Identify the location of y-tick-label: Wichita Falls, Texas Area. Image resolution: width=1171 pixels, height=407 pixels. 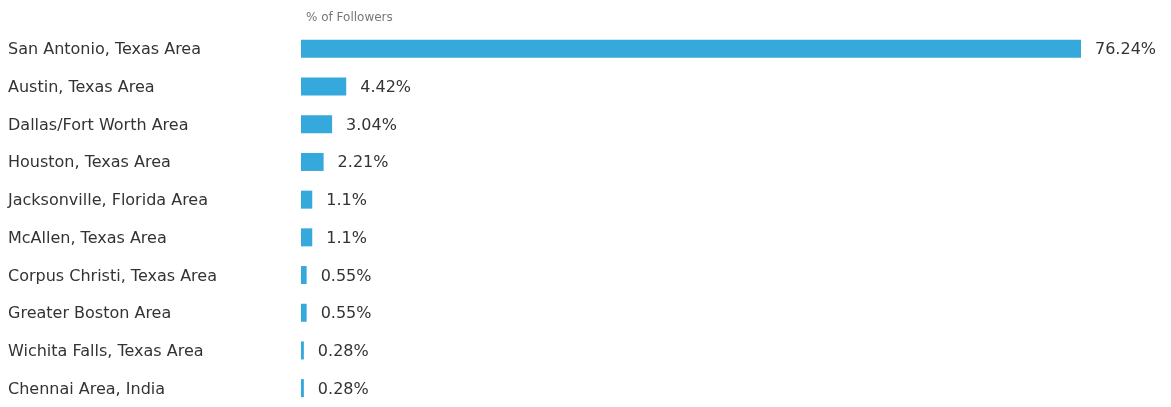
(106, 350).